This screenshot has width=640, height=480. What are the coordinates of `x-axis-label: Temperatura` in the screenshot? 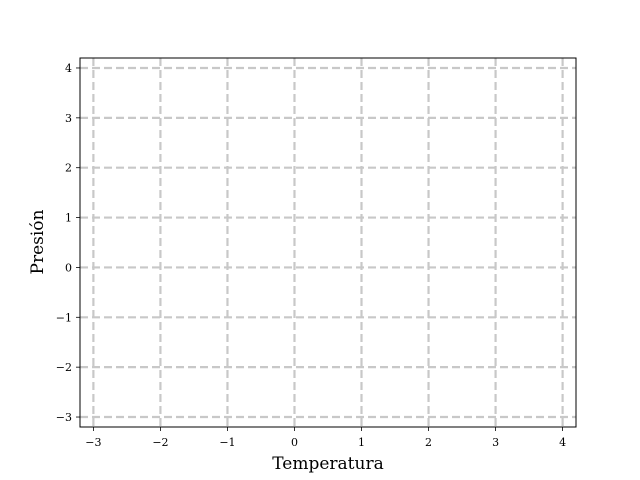 It's located at (327, 464).